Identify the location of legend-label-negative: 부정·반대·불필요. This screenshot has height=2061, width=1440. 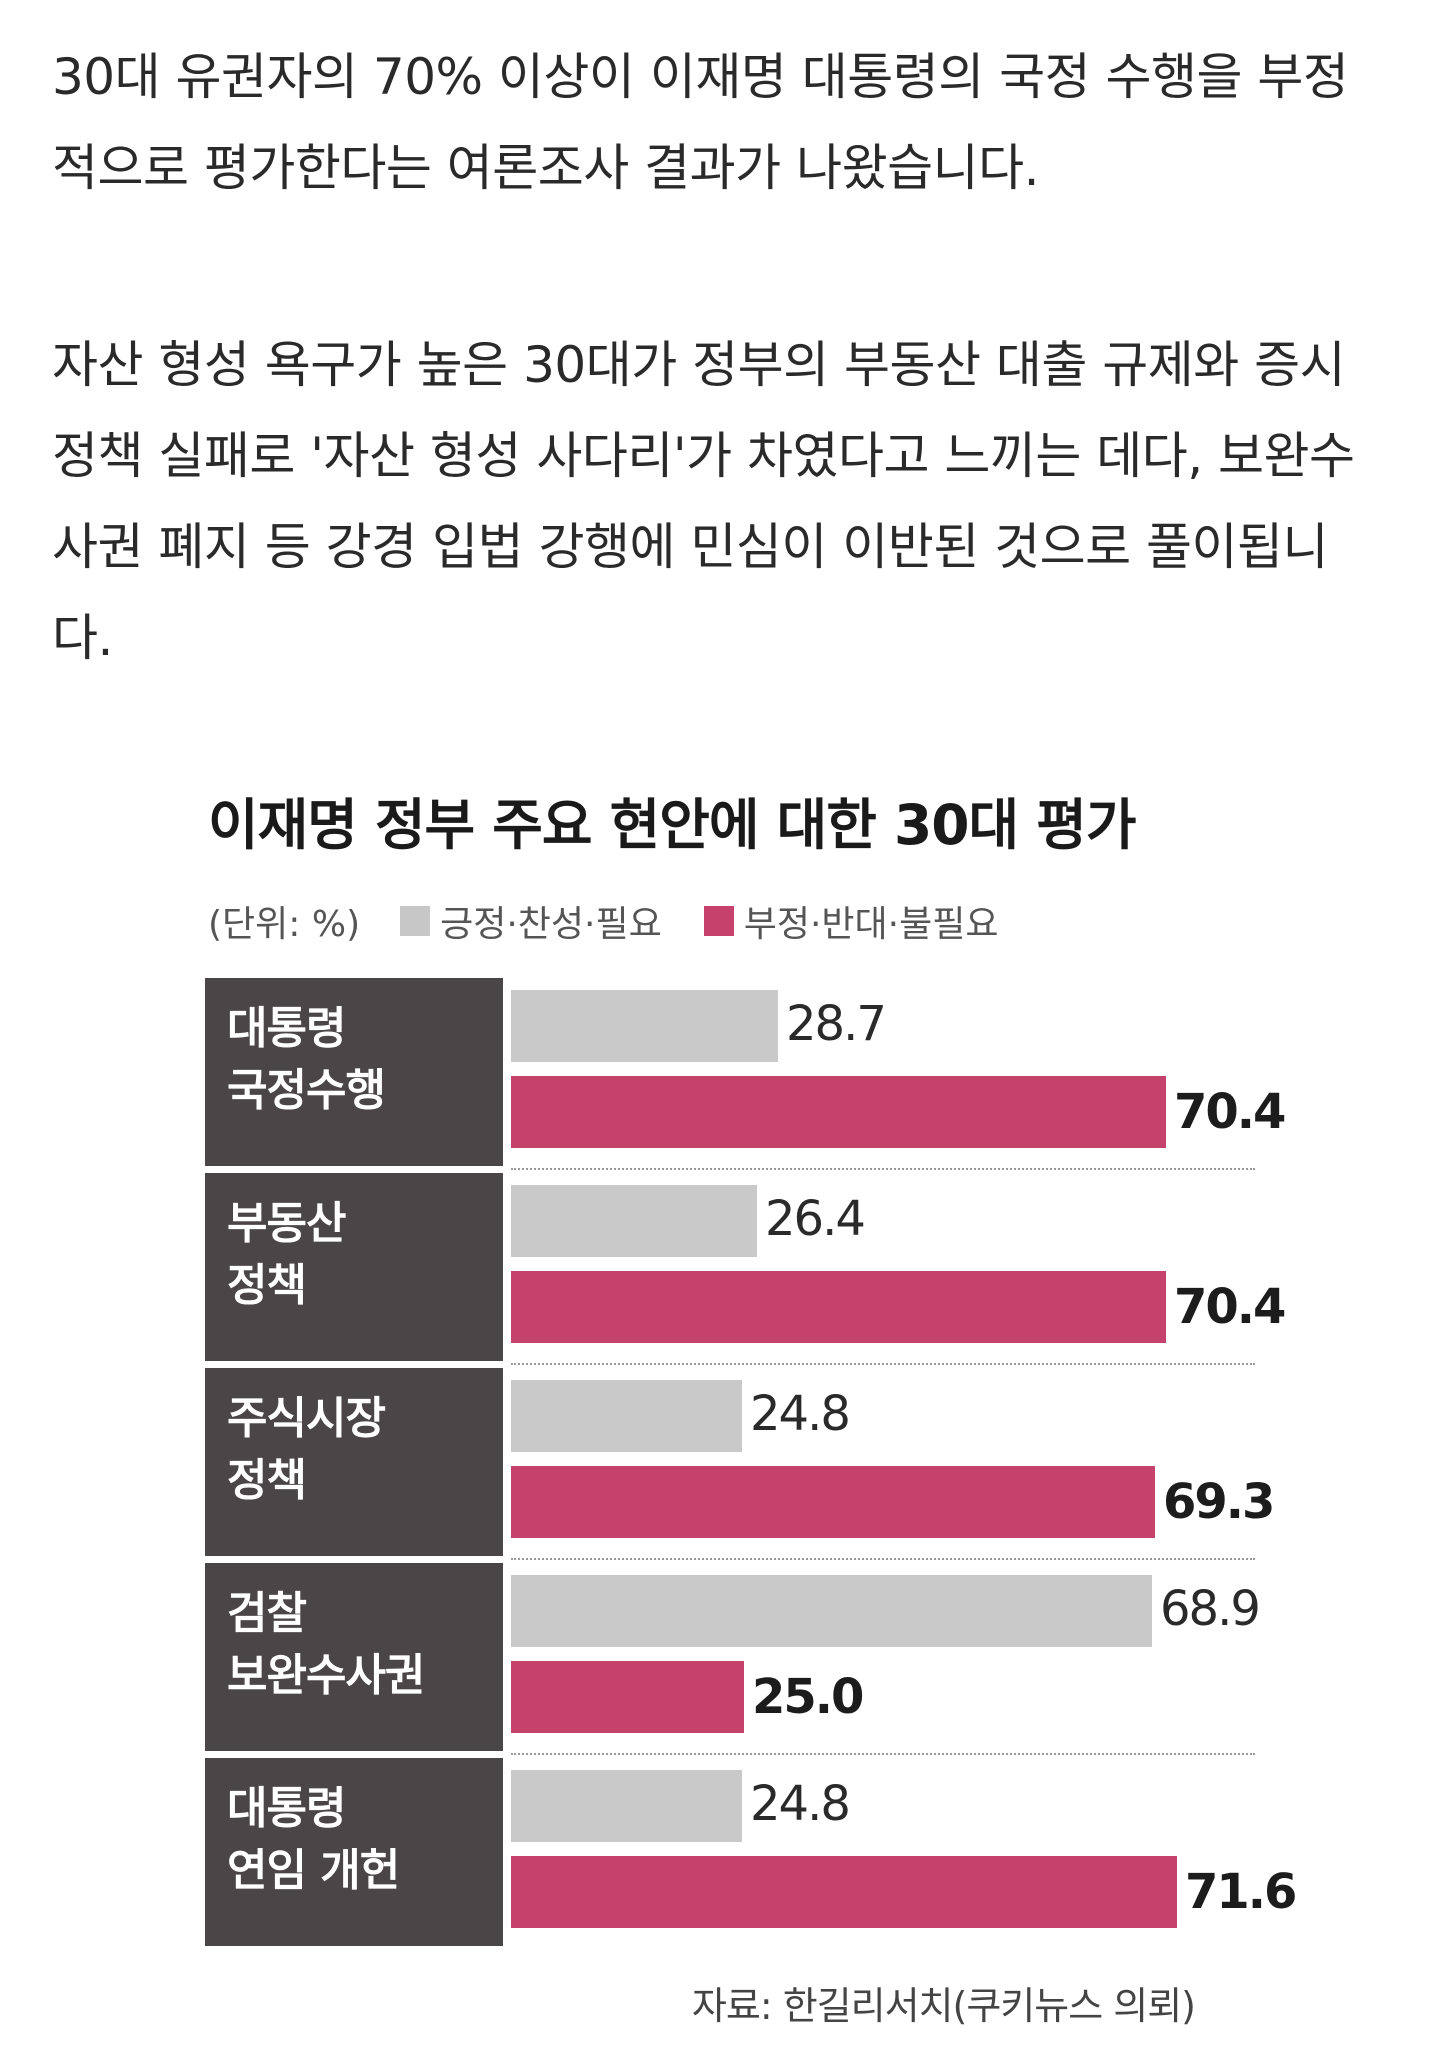
(871, 924).